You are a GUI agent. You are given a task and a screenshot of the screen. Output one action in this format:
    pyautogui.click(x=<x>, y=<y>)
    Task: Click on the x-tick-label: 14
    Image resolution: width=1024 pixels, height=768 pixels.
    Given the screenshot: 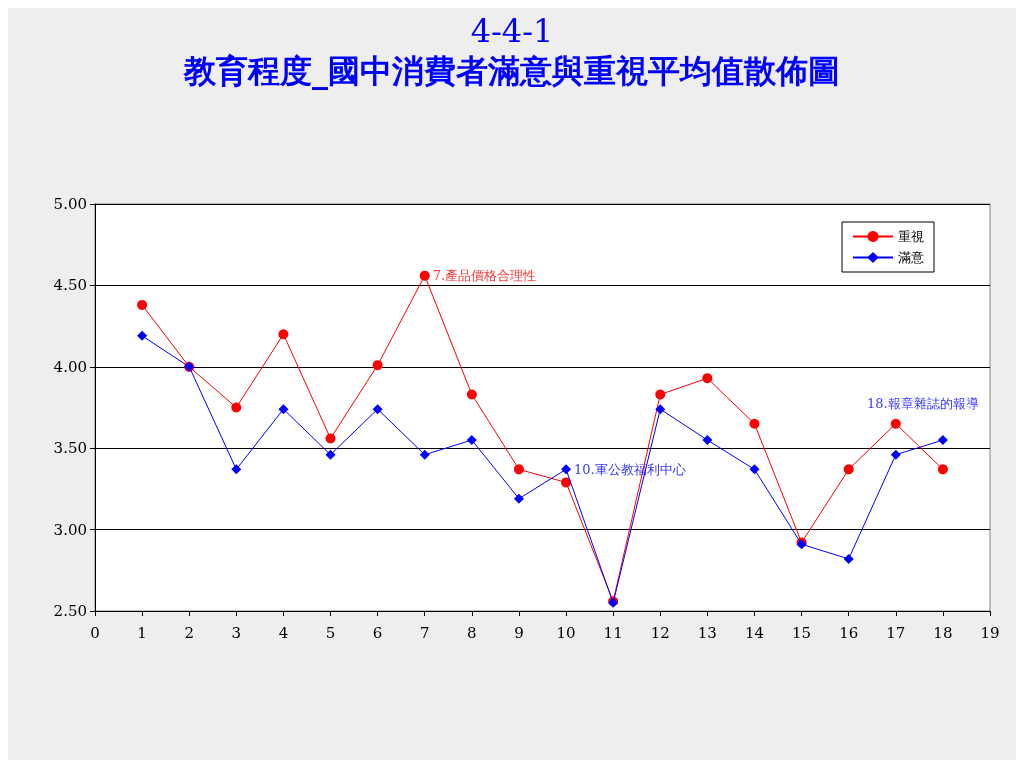 What is the action you would take?
    pyautogui.click(x=754, y=632)
    